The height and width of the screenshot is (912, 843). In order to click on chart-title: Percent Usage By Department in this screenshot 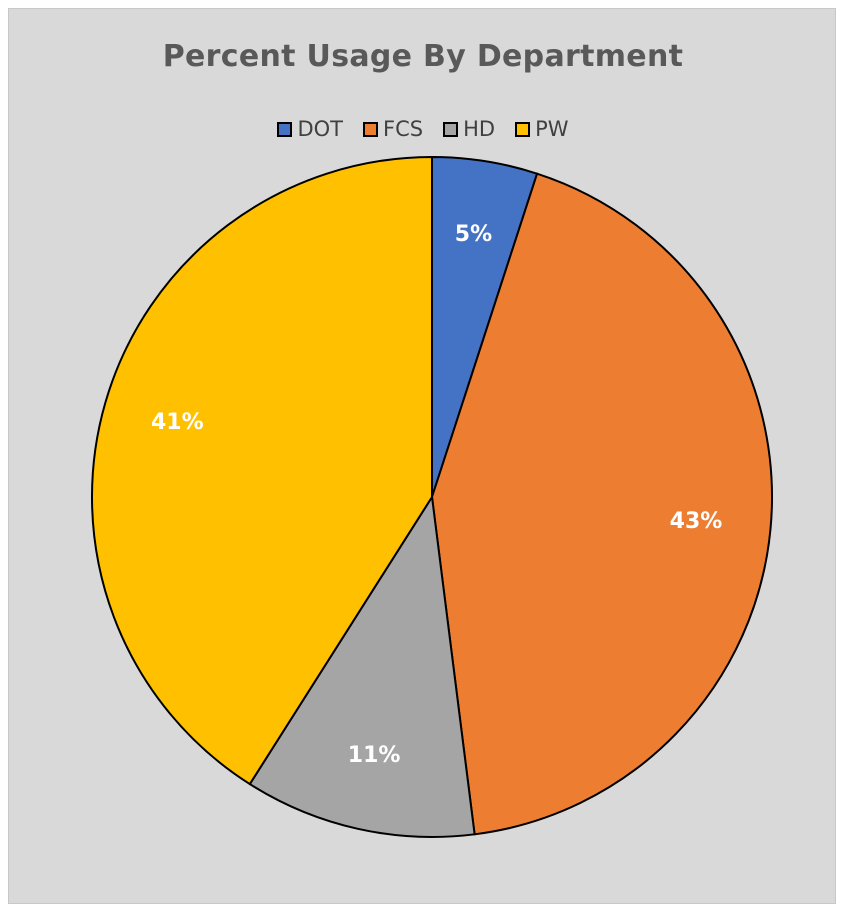, I will do `click(423, 56)`.